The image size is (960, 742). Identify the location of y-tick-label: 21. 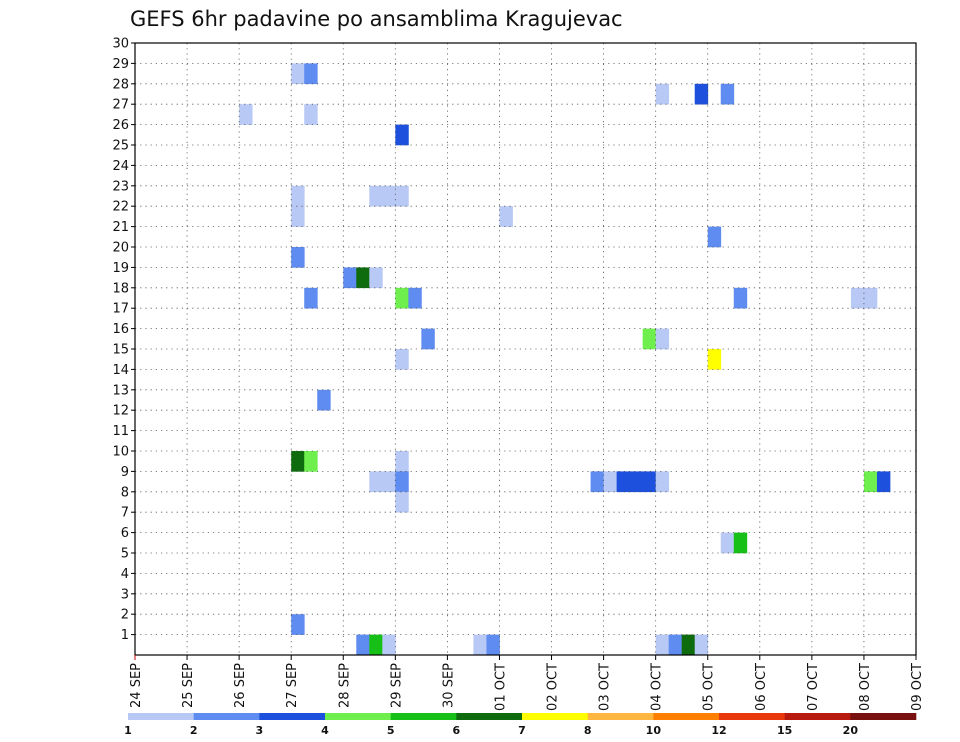
(120, 227).